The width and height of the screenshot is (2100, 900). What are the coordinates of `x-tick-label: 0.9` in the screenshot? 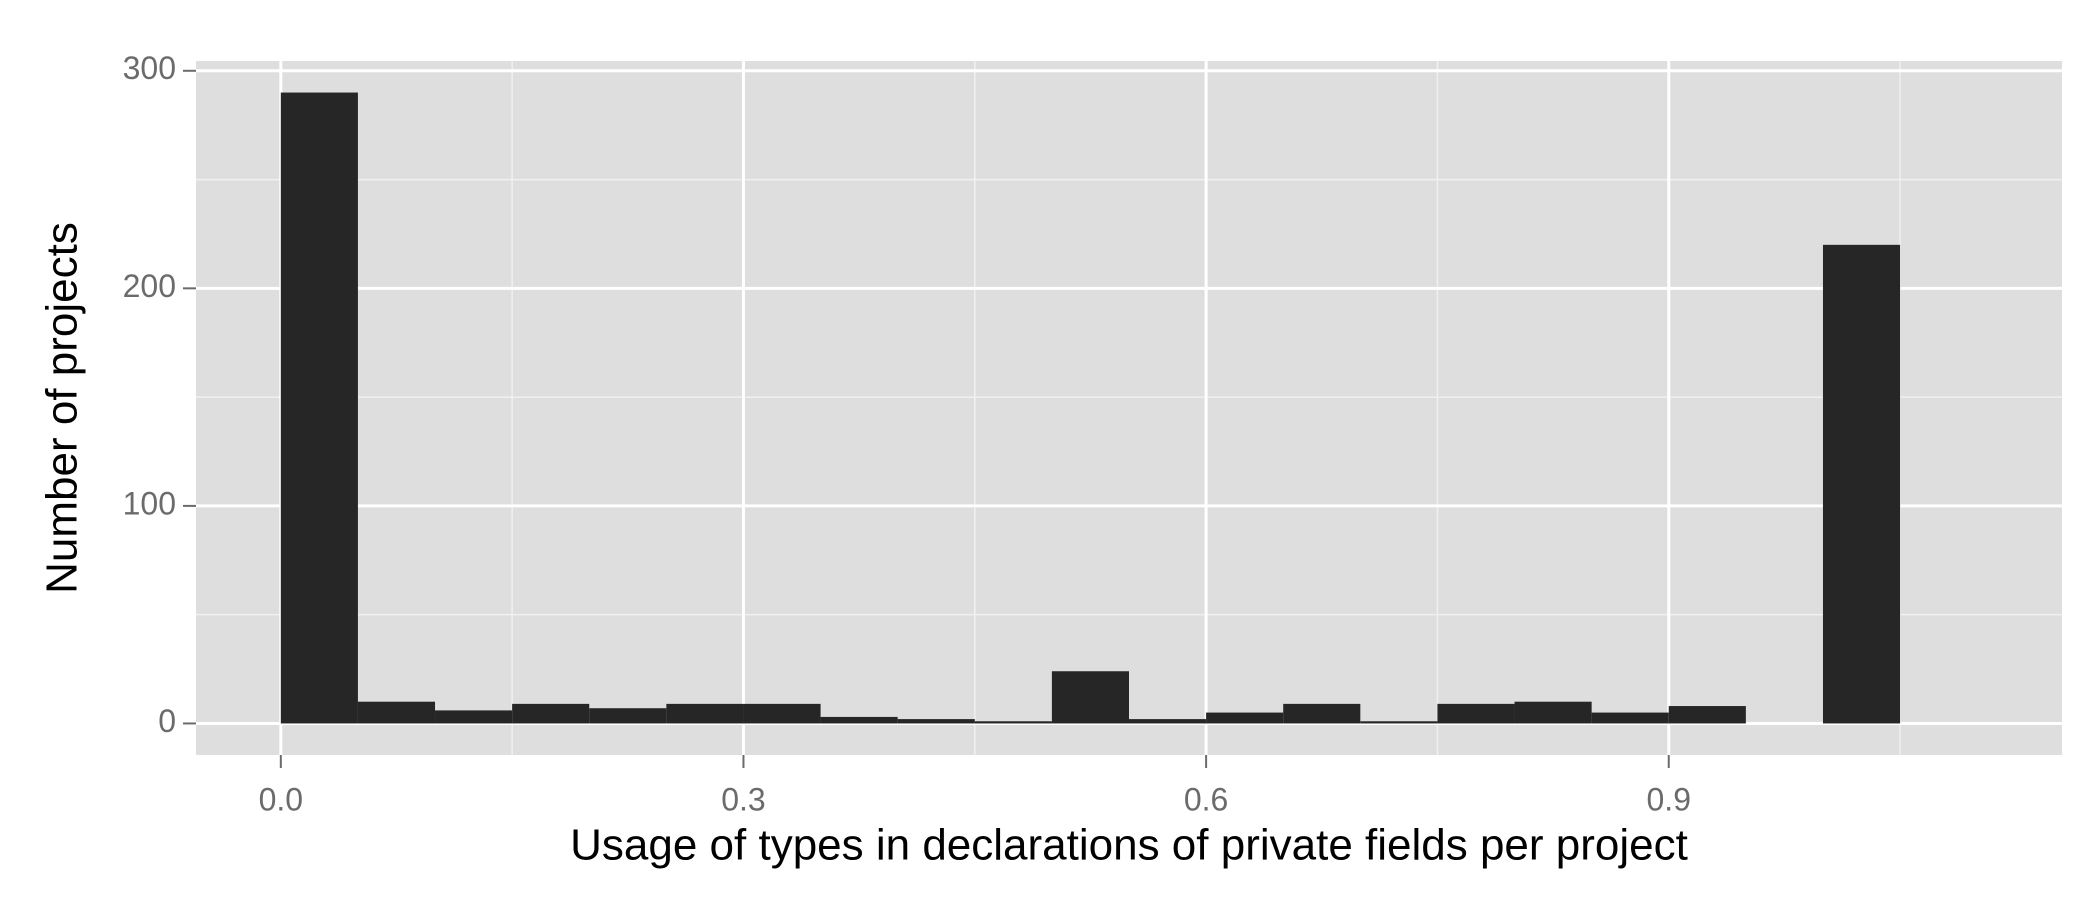 It's located at (1669, 799).